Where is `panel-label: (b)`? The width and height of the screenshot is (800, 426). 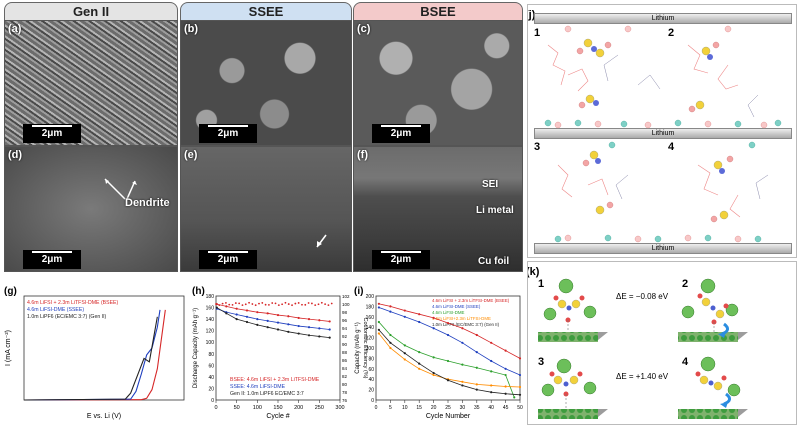
panel-label: (b) is located at coordinates (191, 29).